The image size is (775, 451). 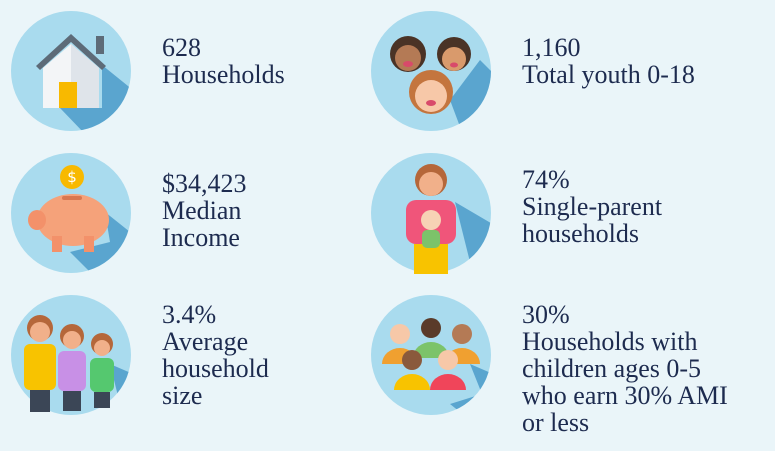 What do you see at coordinates (546, 314) in the screenshot?
I see `stat-value: 30%` at bounding box center [546, 314].